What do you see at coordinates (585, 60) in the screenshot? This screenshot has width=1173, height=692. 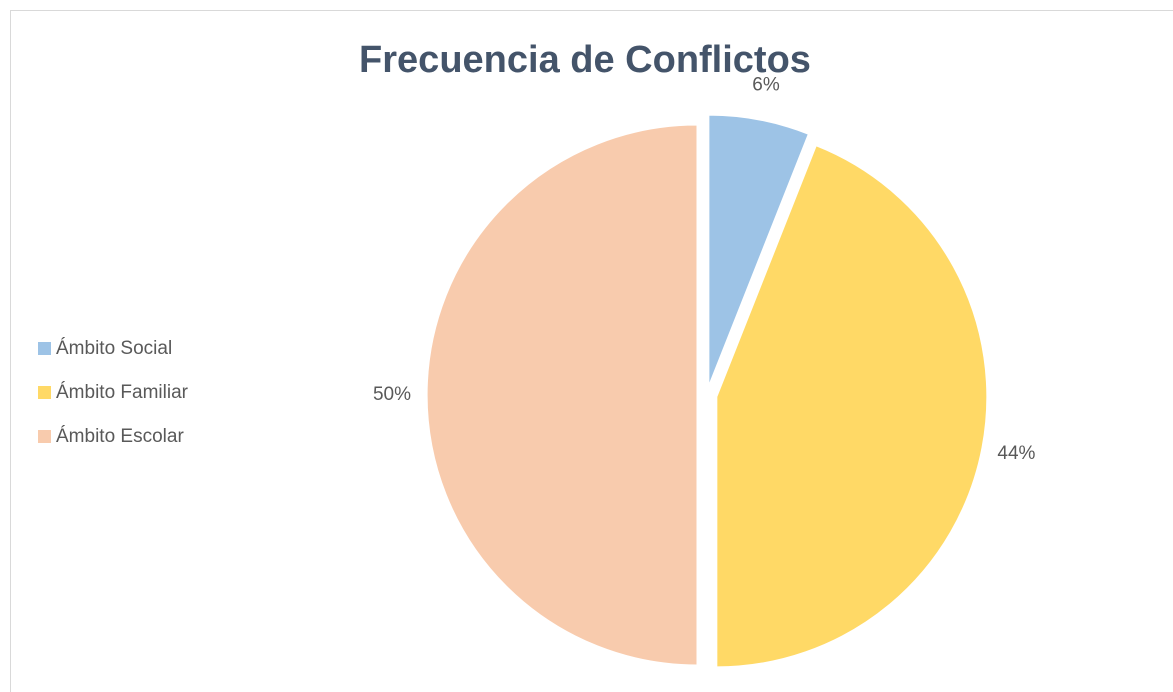 I see `chart-title: Frecuencia de Conflictos` at bounding box center [585, 60].